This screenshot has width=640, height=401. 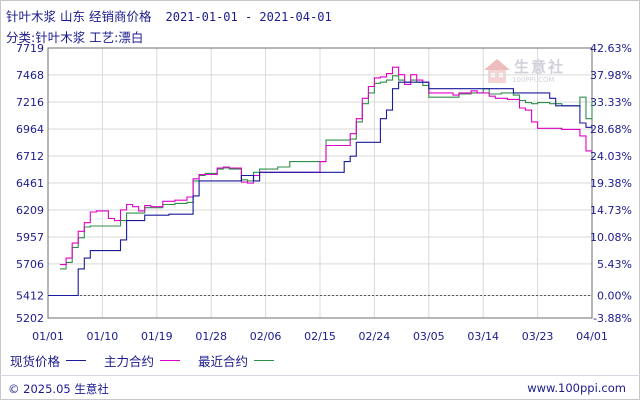 I want to click on y-tick-label-right: 5.43%, so click(x=614, y=264).